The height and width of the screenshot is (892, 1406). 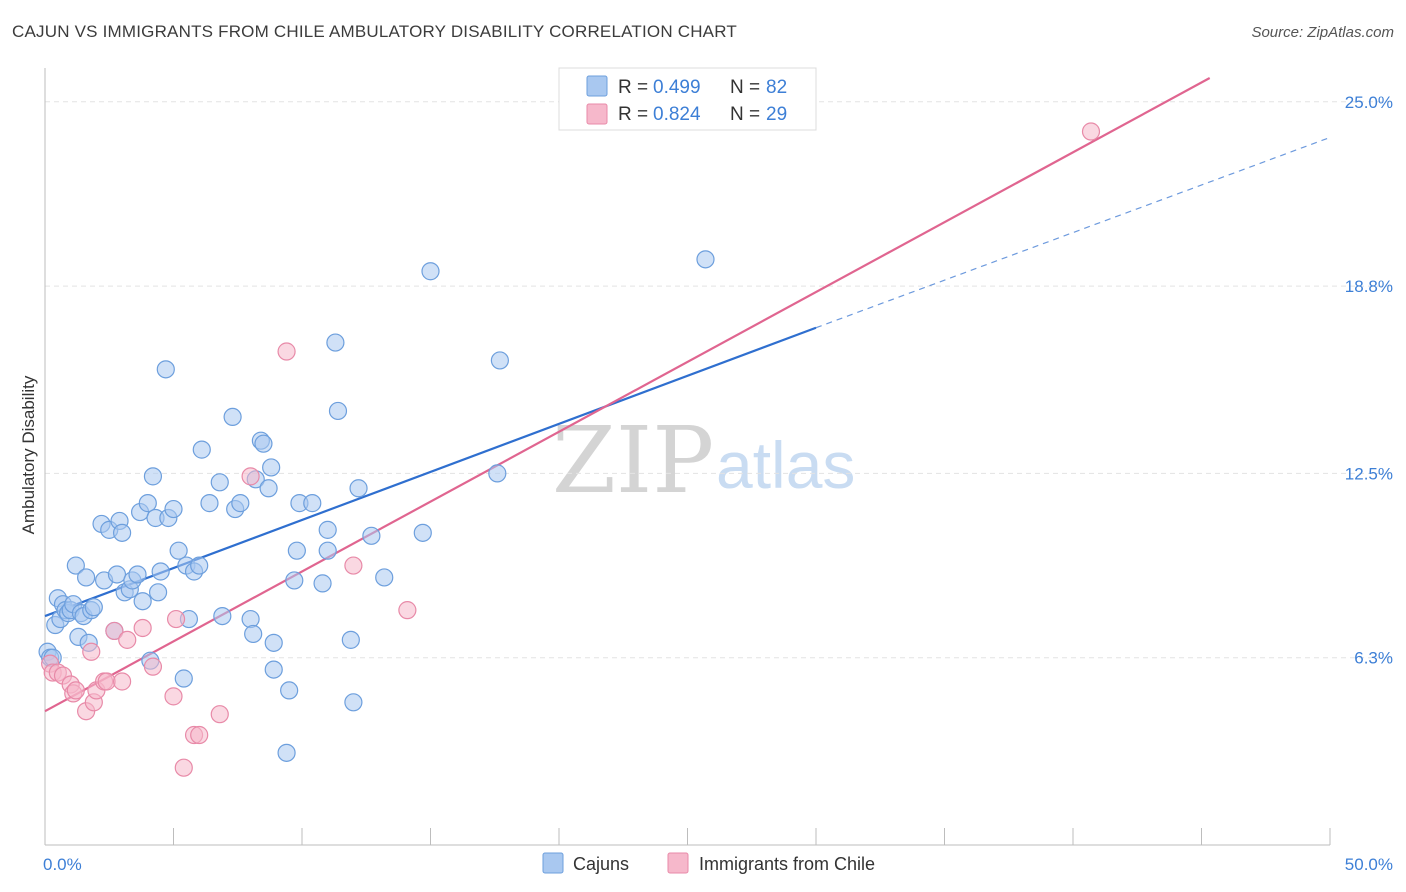 What do you see at coordinates (1373, 658) in the screenshot?
I see `y-tick-label: 6.3%` at bounding box center [1373, 658].